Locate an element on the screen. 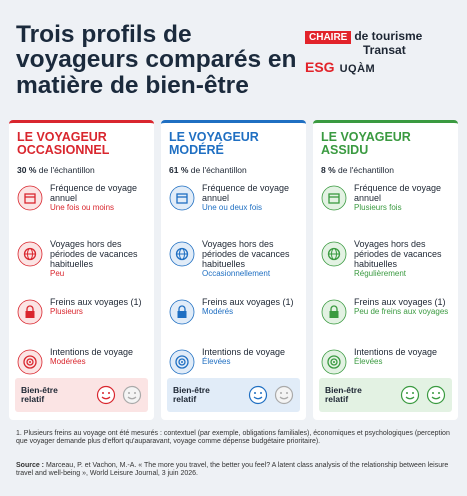 This screenshot has width=467, height=496. item-text: Intentions de voyage Élevées is located at coordinates (395, 357).